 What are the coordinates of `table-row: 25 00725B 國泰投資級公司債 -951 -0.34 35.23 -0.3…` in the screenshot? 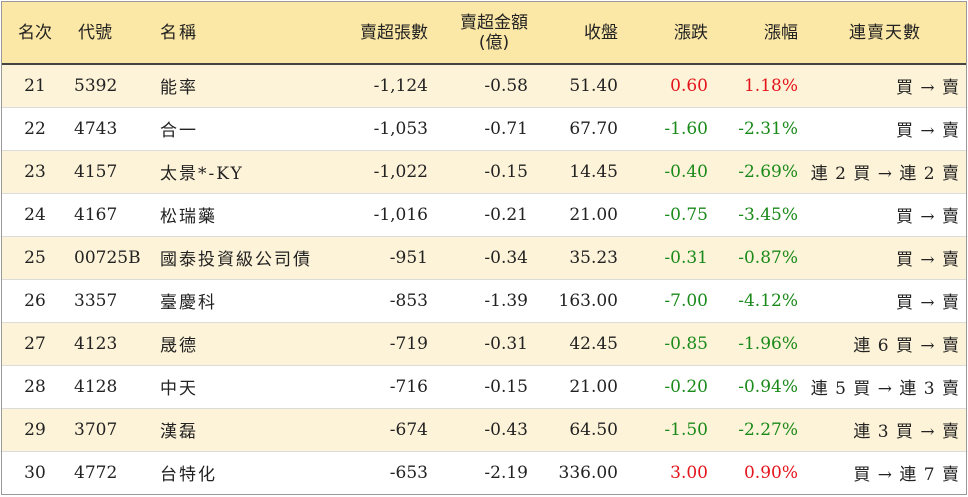 It's located at (484, 257).